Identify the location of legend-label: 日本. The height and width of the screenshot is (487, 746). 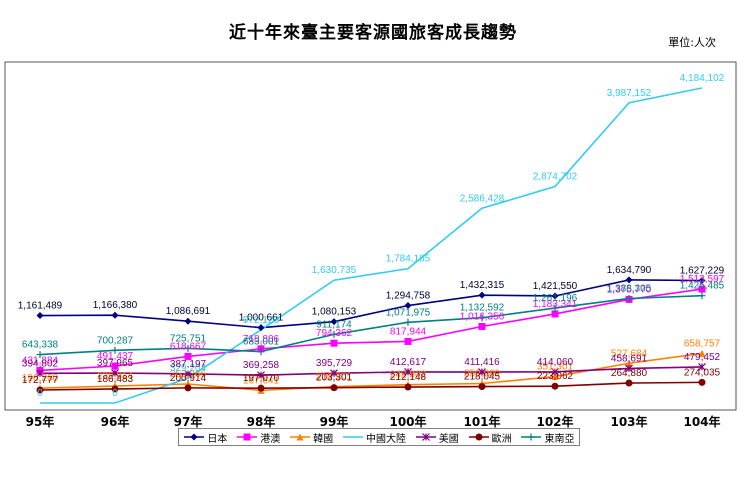
(217, 439).